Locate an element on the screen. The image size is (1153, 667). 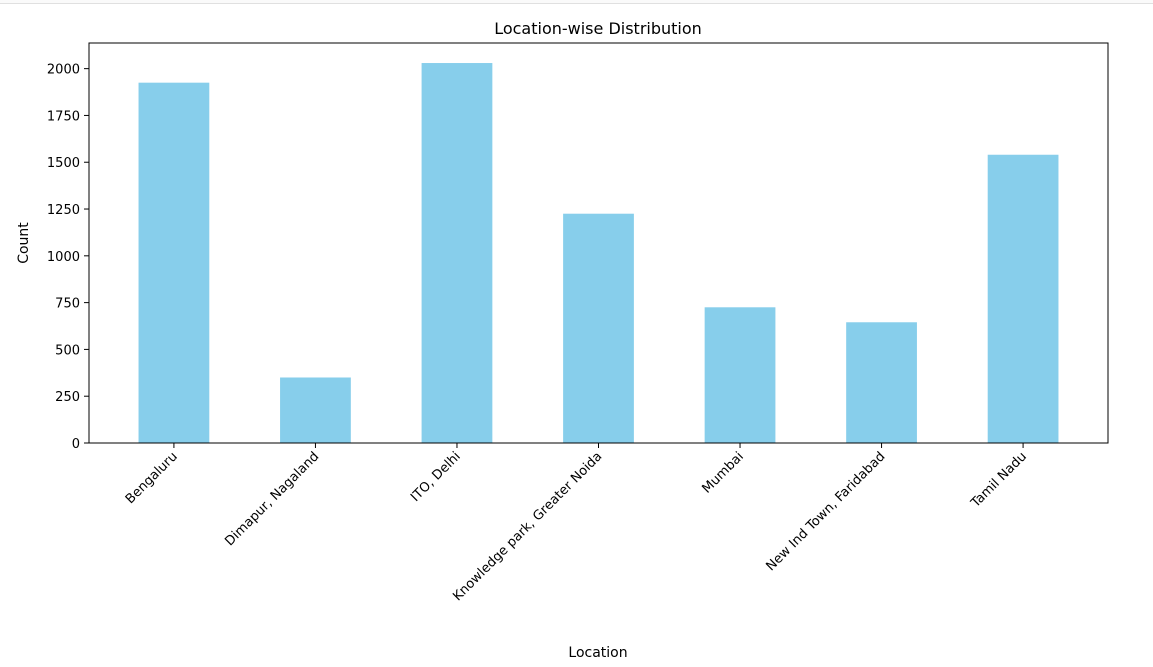
y-tick-label-7: 1750 is located at coordinates (63, 116).